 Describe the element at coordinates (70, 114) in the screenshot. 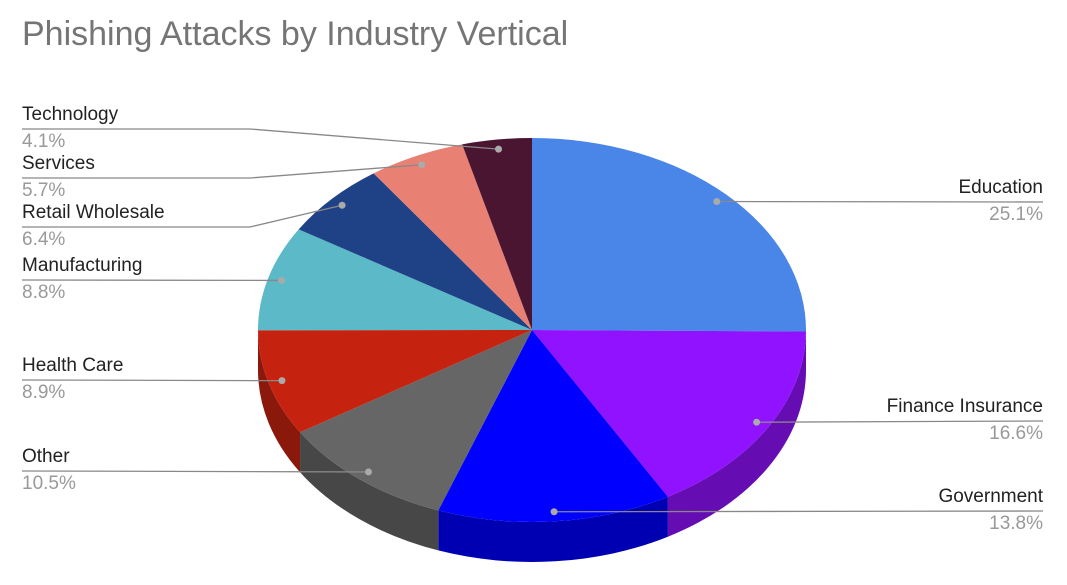

I see `slice-label: Technology` at that location.